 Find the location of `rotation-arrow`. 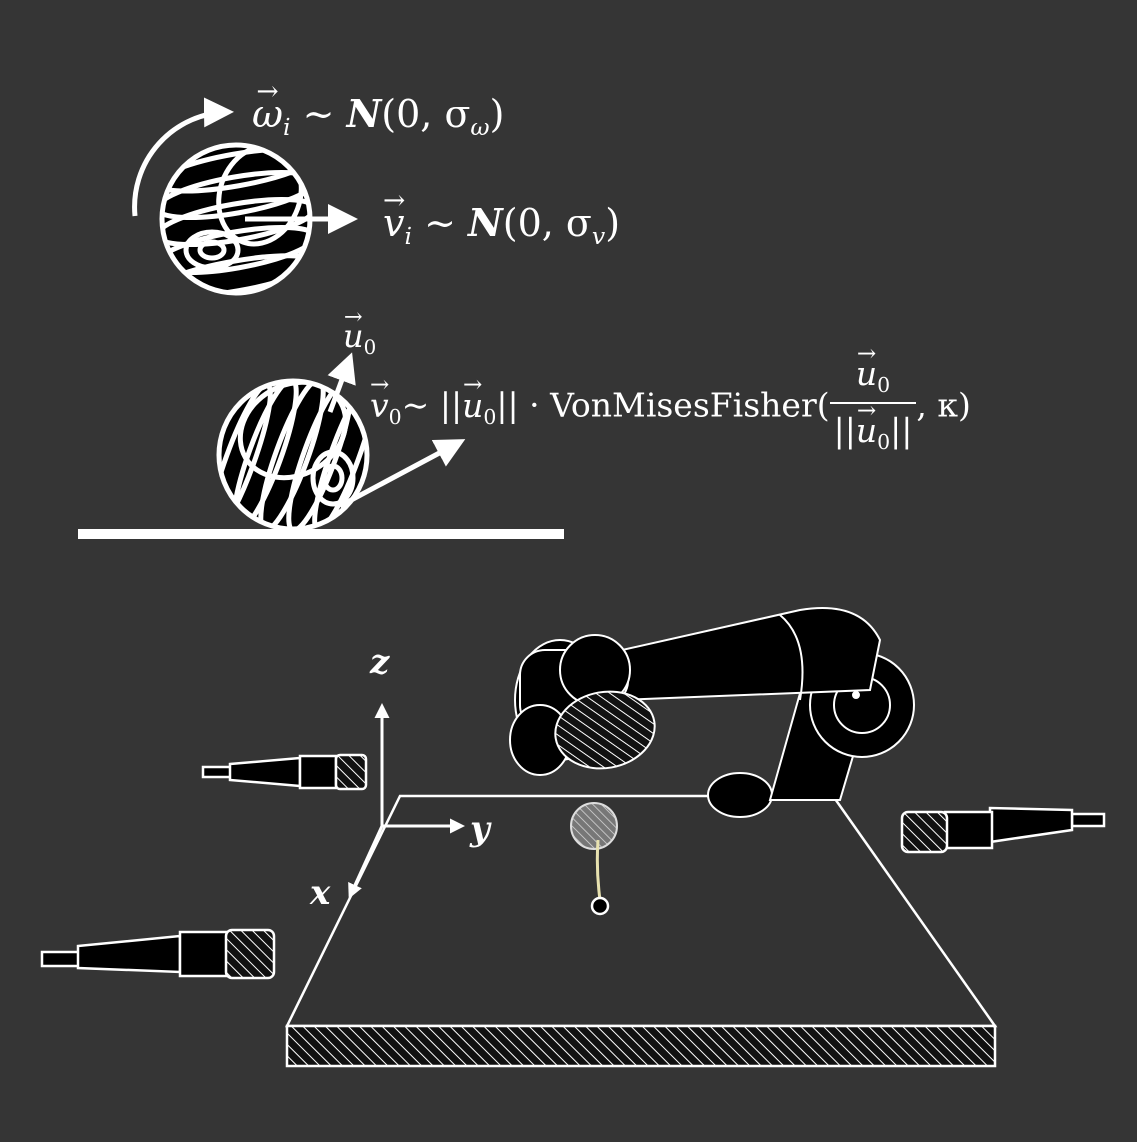

rotation-arrow is located at coordinates (183, 157).